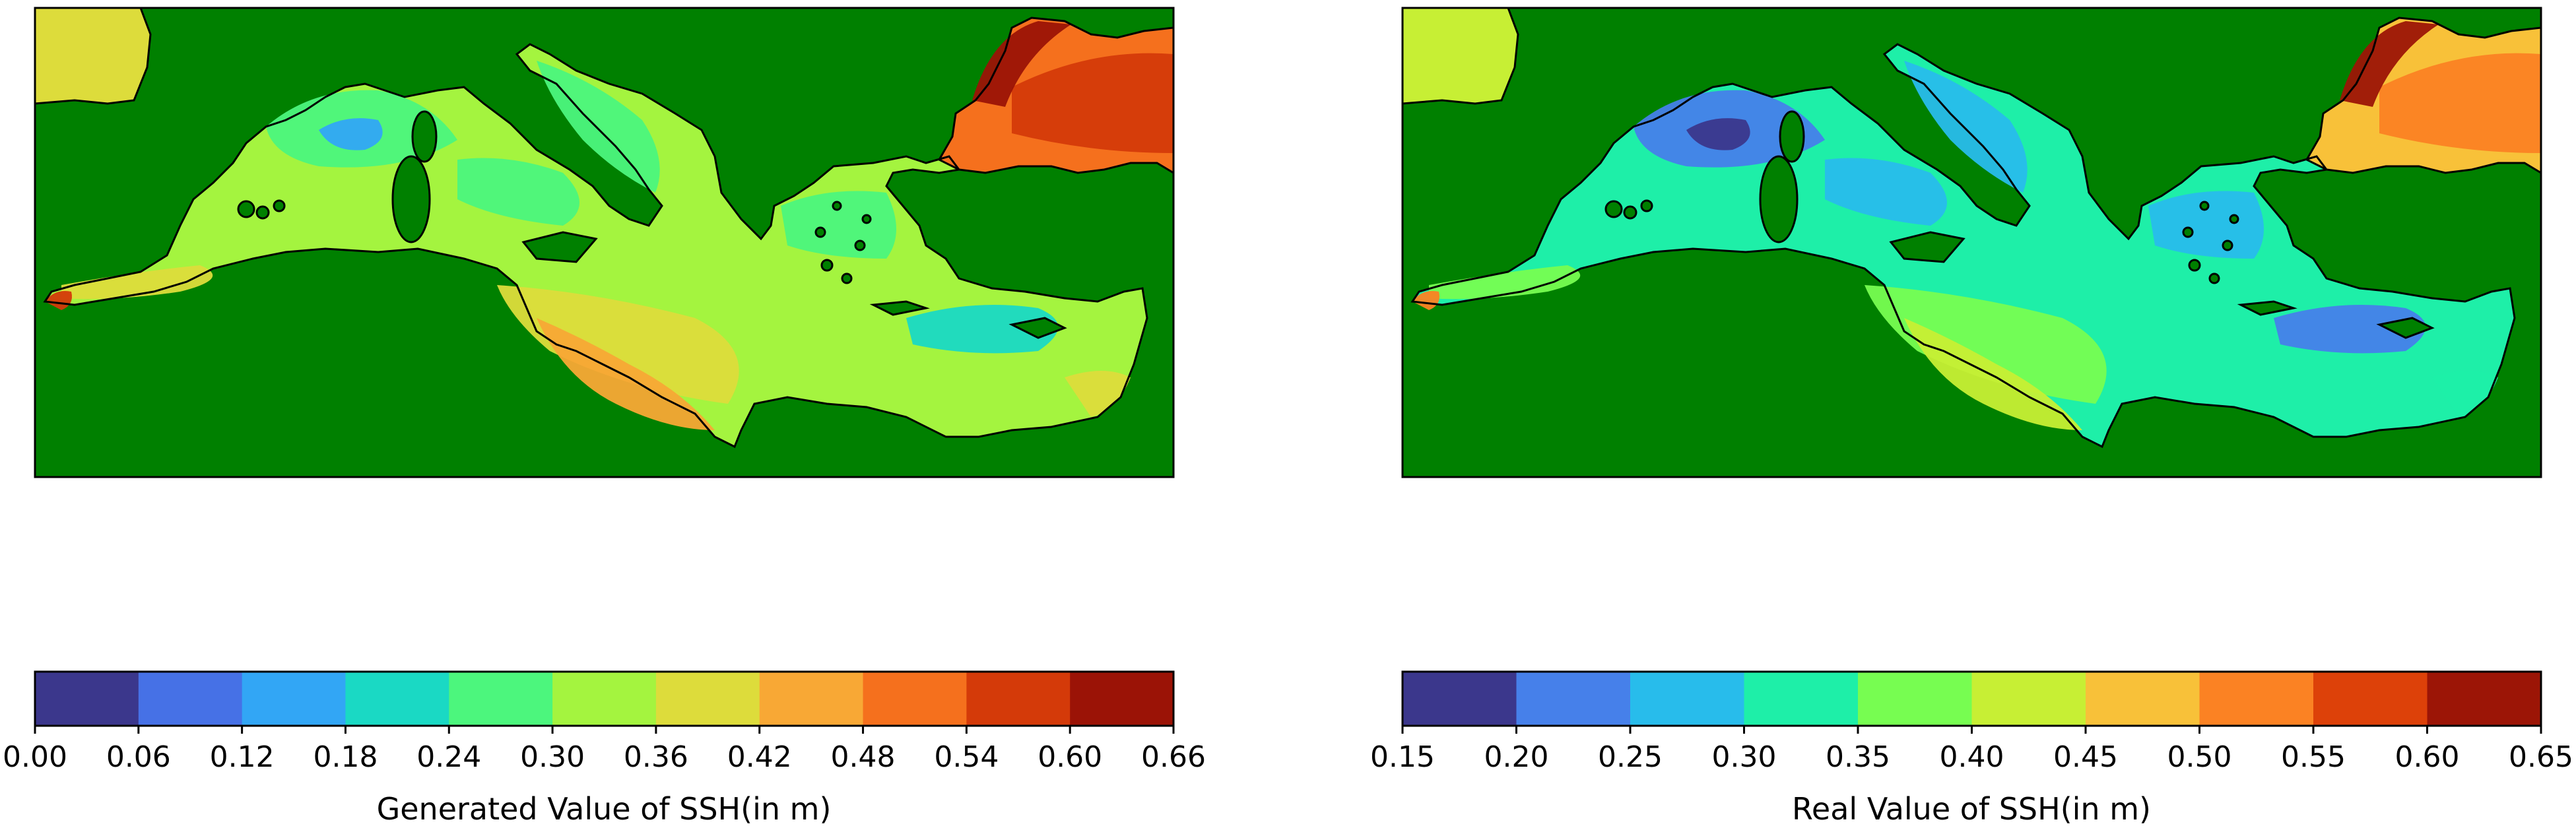  What do you see at coordinates (1858, 757) in the screenshot?
I see `colorbar-tick-label: 0.35` at bounding box center [1858, 757].